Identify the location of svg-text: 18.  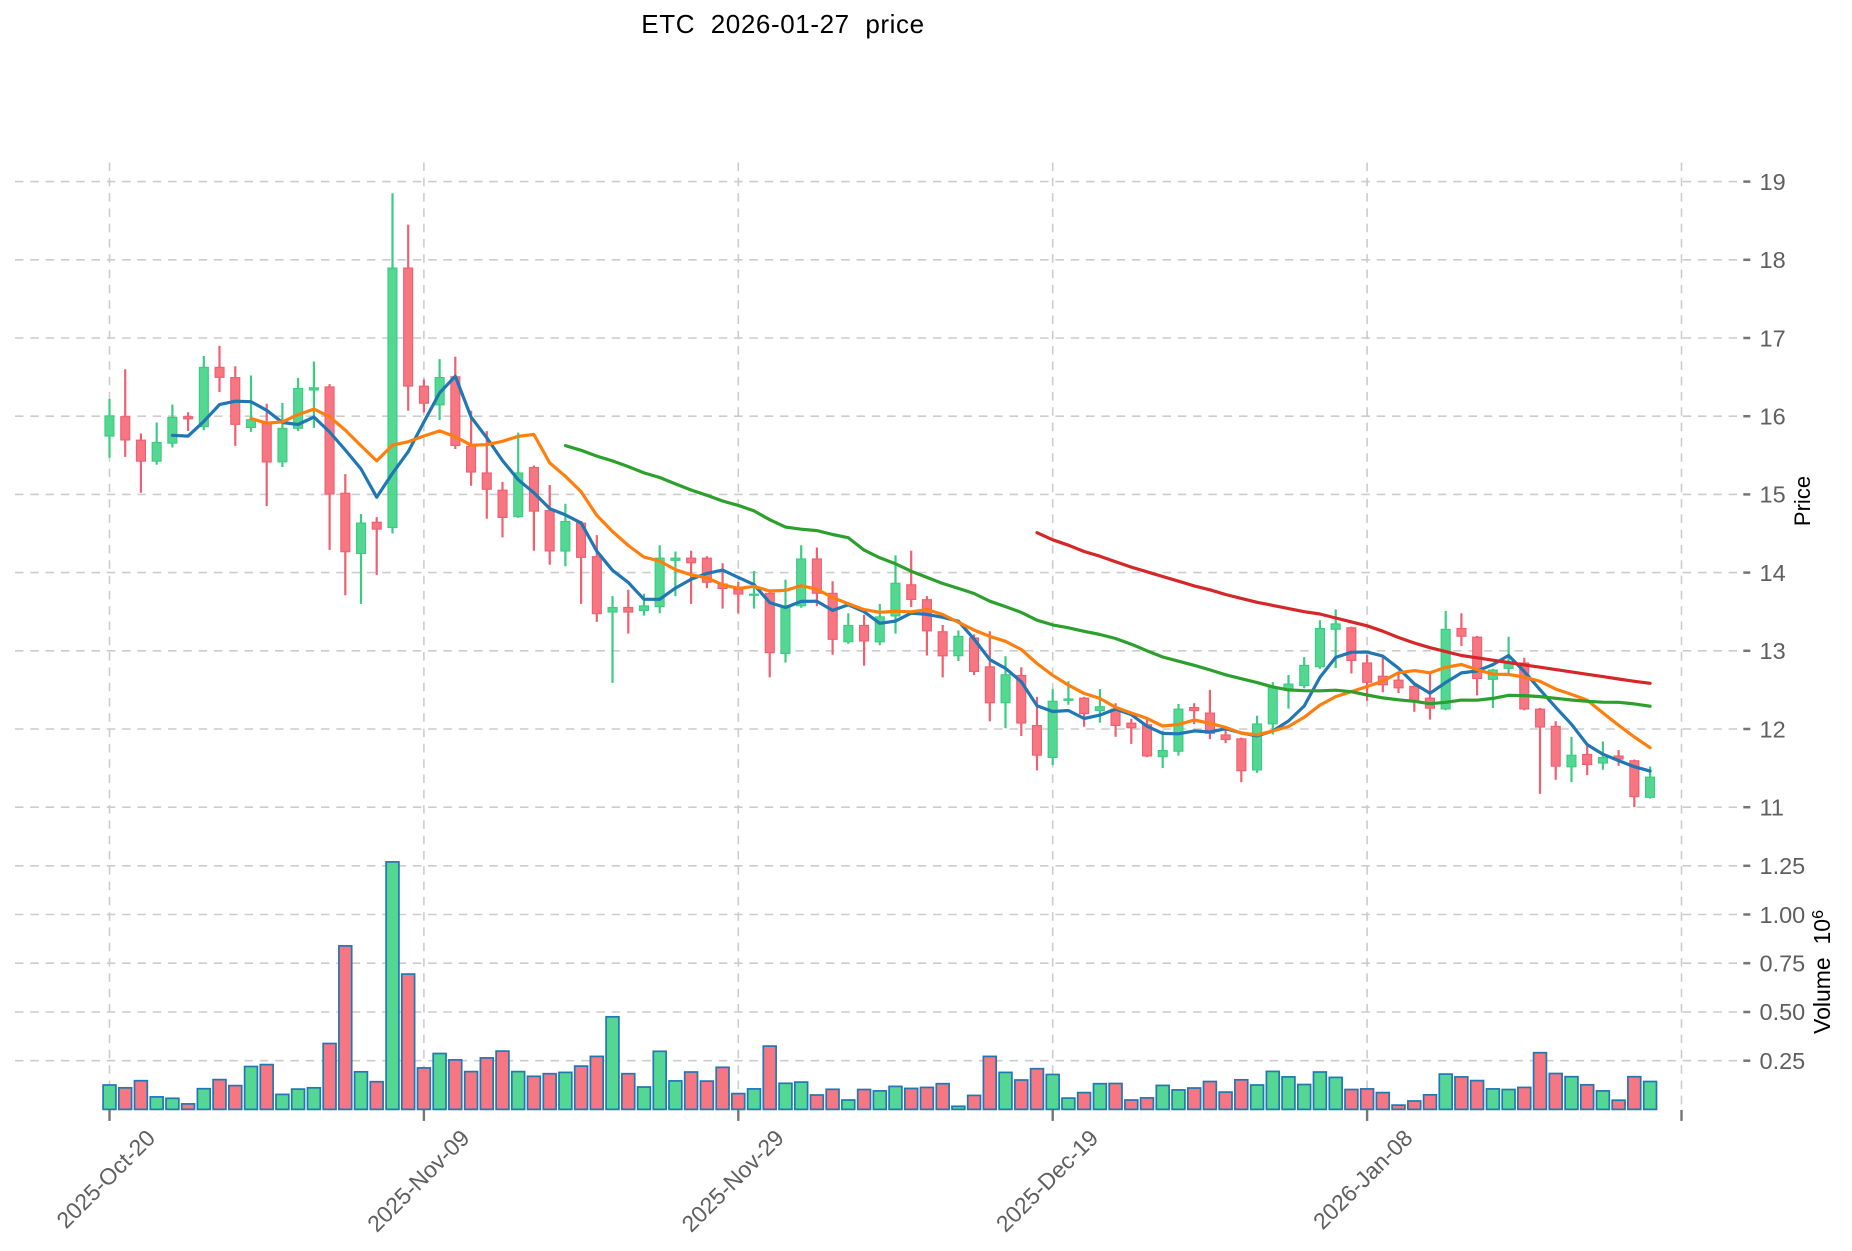
(1773, 260).